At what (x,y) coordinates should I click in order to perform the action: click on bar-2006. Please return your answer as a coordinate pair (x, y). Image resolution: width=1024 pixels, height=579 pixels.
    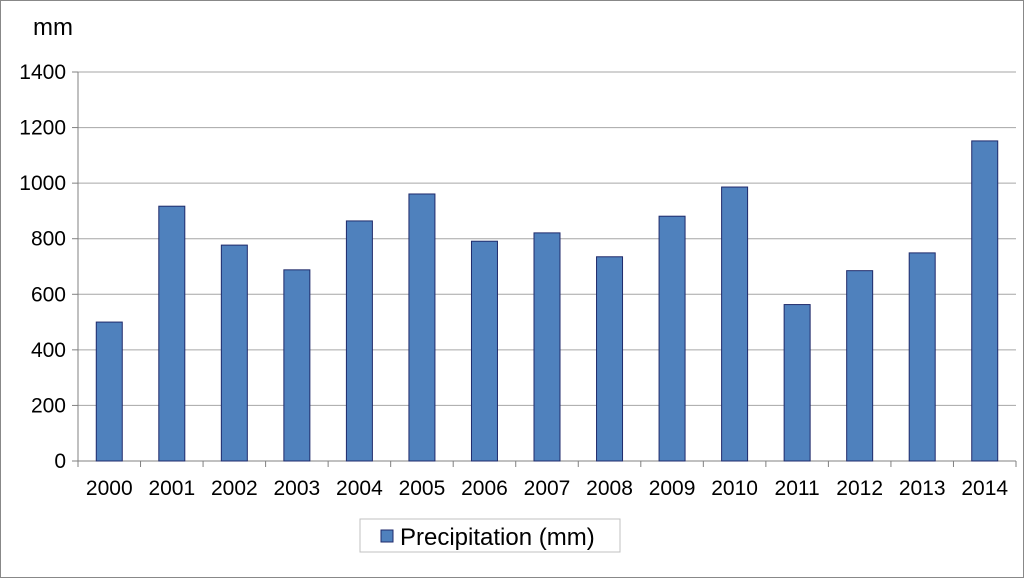
    Looking at the image, I should click on (484, 351).